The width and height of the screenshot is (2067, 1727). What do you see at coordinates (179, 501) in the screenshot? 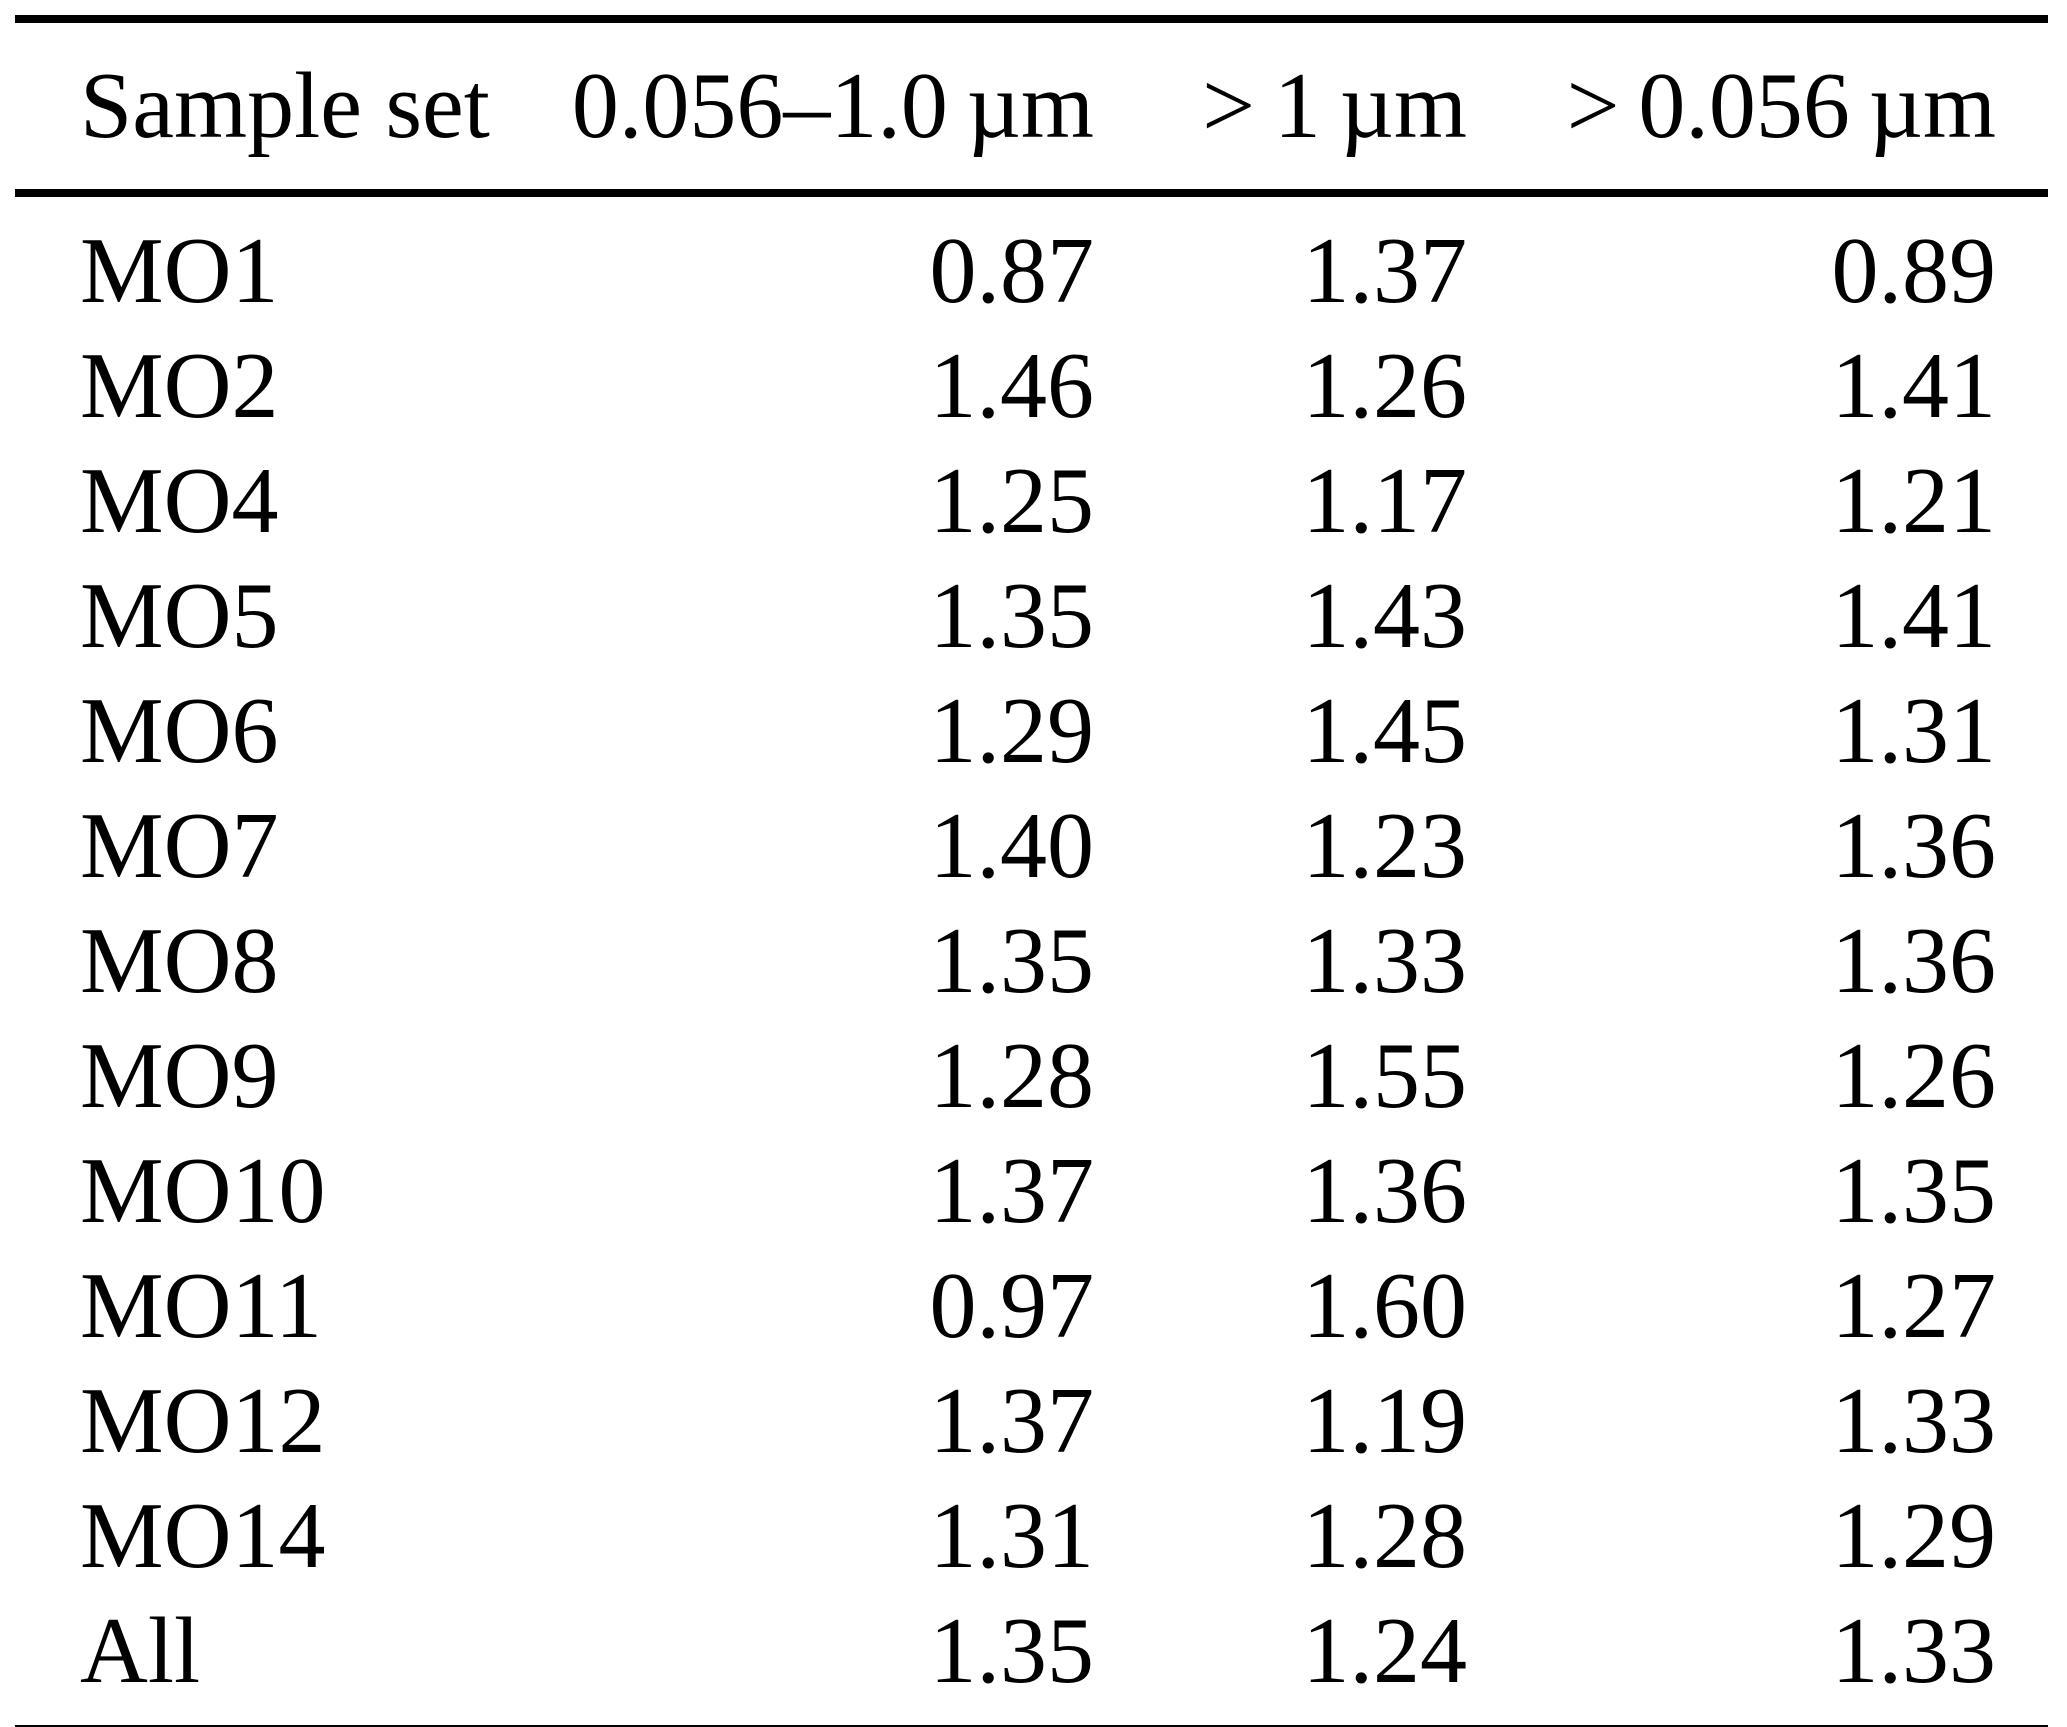
I see `row-label: MO4` at bounding box center [179, 501].